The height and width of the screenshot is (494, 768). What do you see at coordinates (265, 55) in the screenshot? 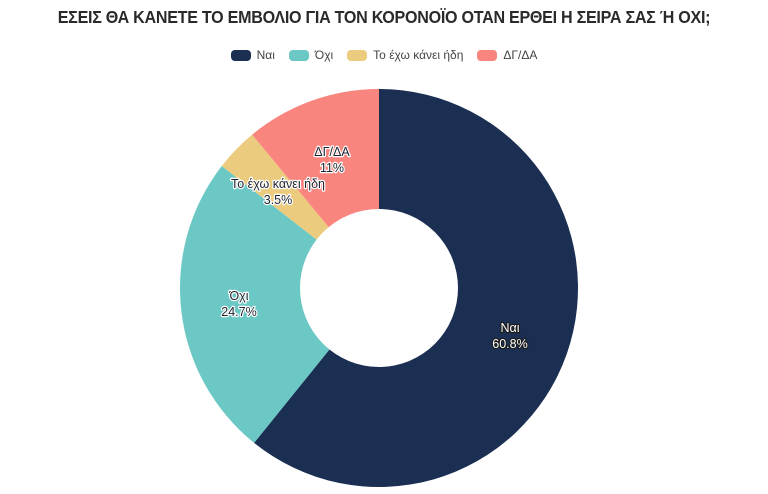
I see `legend-label-nai: Ναι` at bounding box center [265, 55].